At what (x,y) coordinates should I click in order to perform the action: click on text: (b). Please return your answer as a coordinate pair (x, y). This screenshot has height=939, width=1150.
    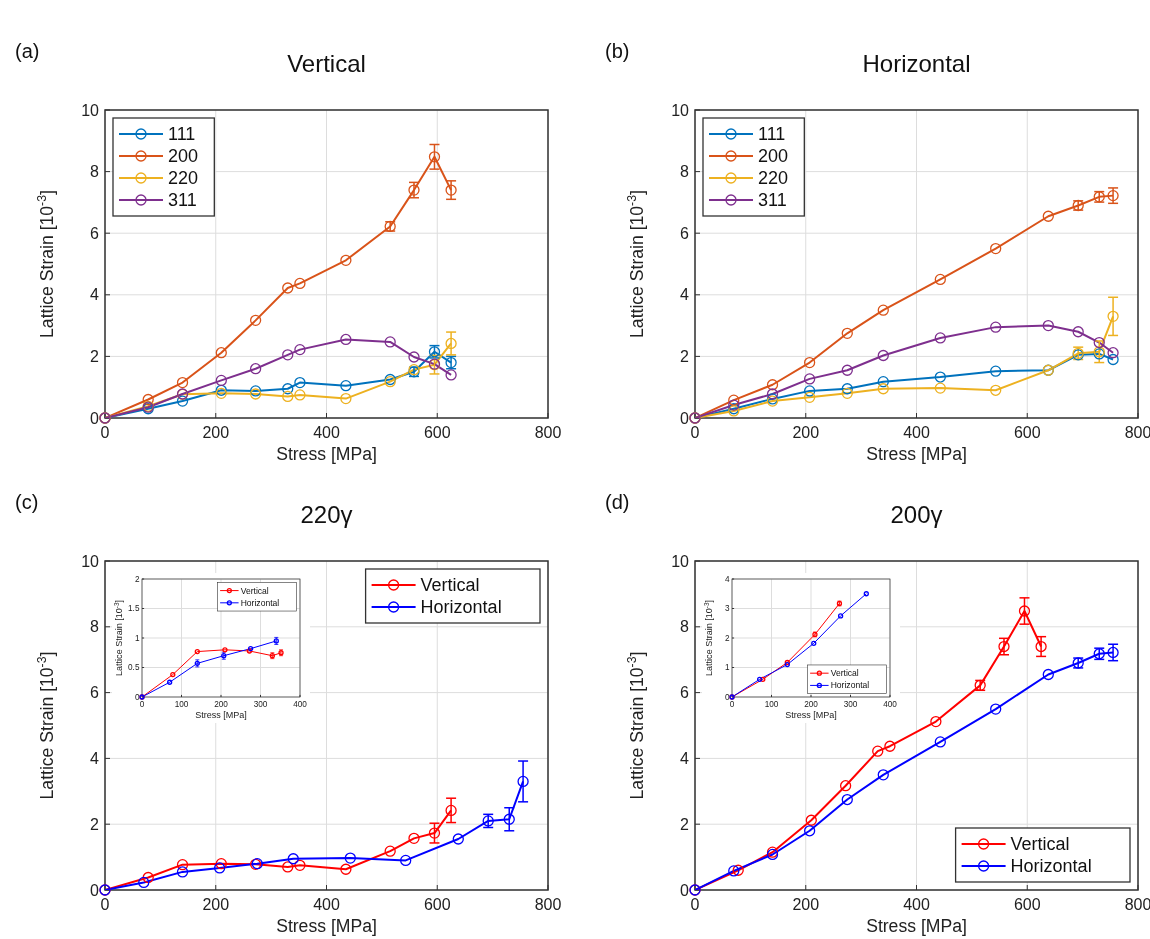
    Looking at the image, I should click on (617, 51).